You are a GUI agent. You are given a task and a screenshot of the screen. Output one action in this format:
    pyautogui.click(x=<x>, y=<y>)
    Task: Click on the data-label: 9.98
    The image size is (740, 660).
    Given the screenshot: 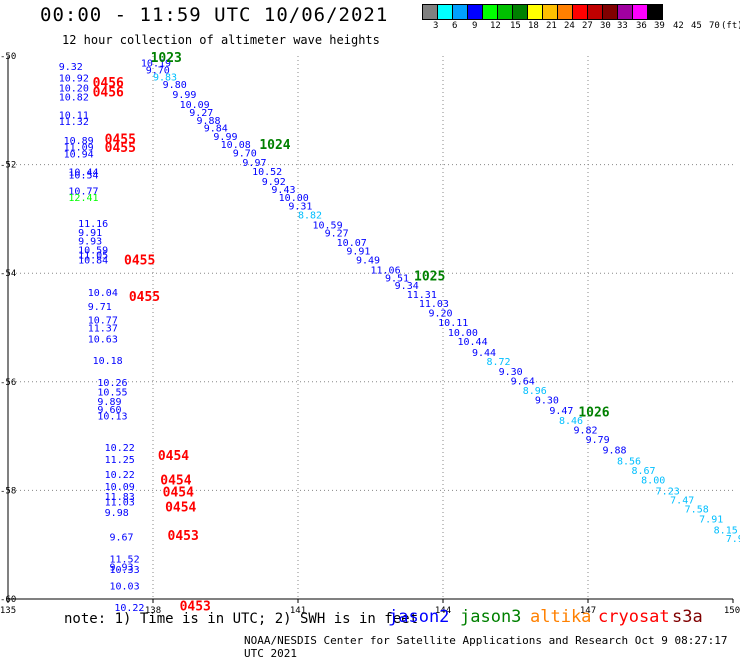 What is the action you would take?
    pyautogui.click(x=117, y=513)
    